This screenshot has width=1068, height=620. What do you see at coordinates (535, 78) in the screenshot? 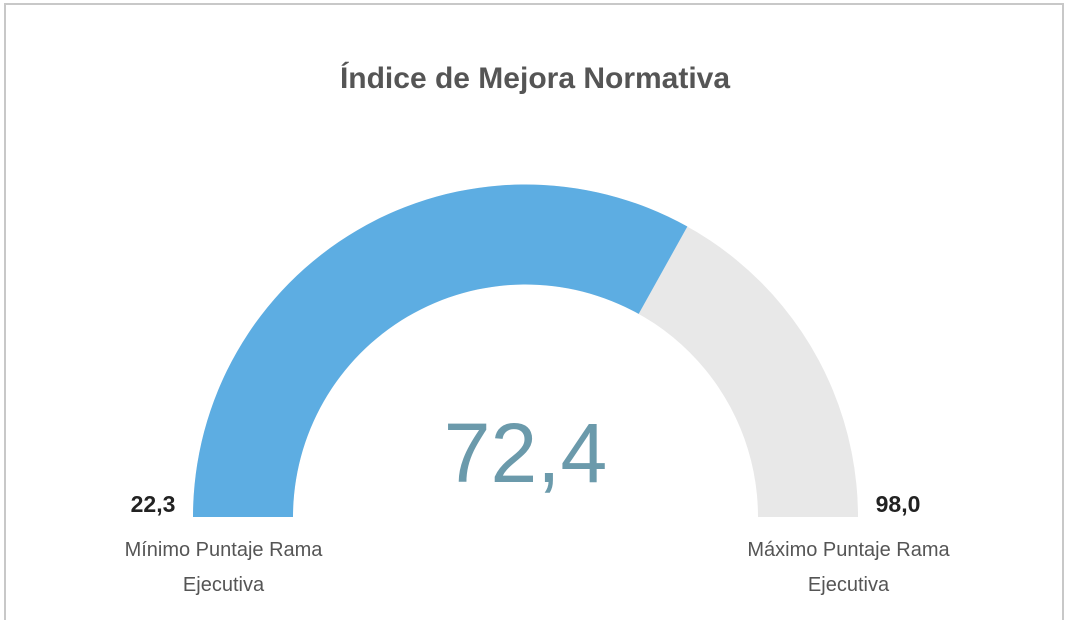
I see `chart-title: Índice de Mejora Normativa` at bounding box center [535, 78].